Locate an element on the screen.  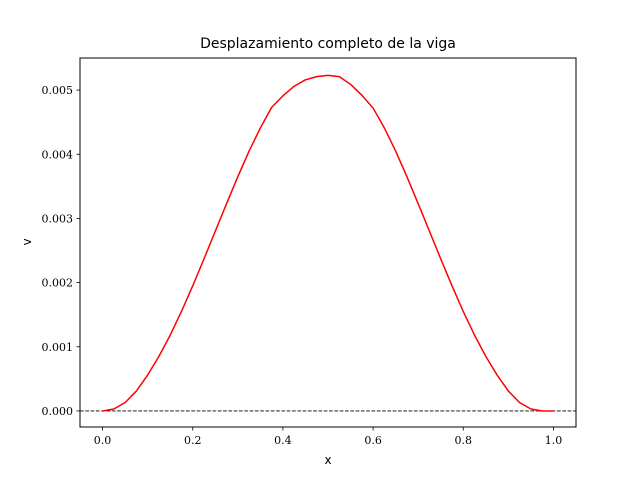
y-tick-label: 0.003 is located at coordinates (58, 218).